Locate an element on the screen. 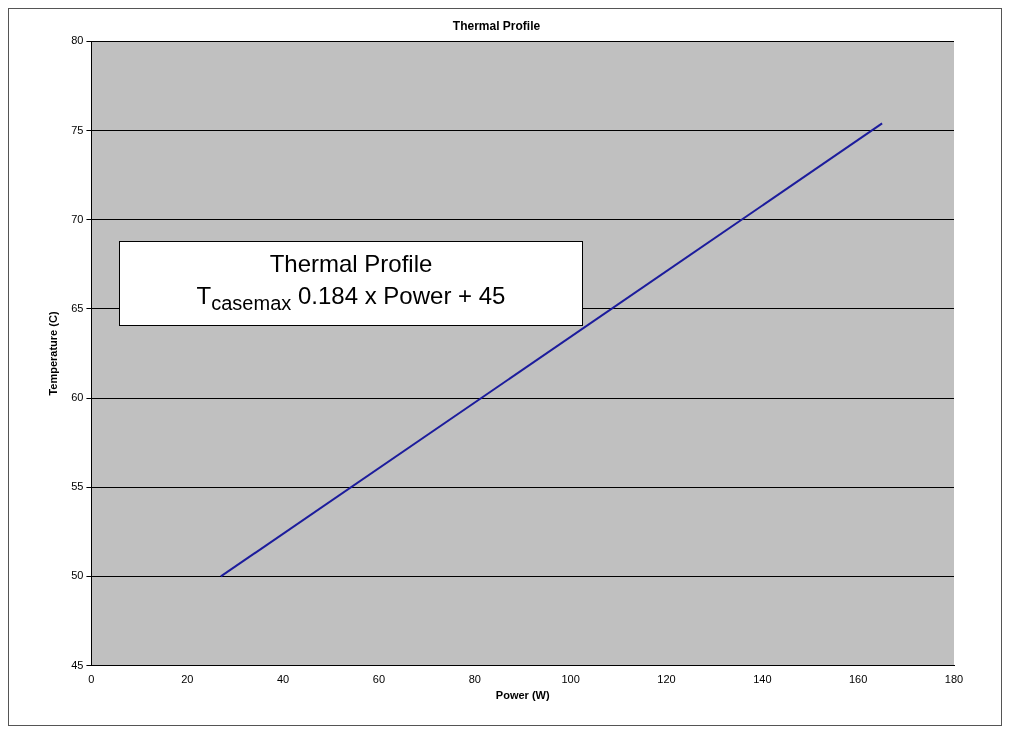 This screenshot has height=734, width=1010. x-tick-label: 40 is located at coordinates (283, 679).